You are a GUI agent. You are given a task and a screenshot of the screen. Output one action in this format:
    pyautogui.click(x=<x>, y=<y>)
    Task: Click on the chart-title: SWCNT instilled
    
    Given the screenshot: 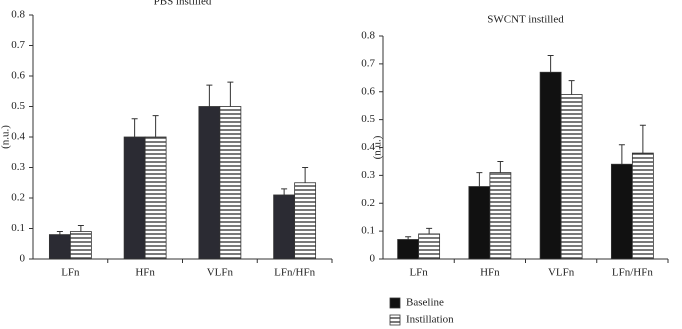 What is the action you would take?
    pyautogui.click(x=525, y=20)
    